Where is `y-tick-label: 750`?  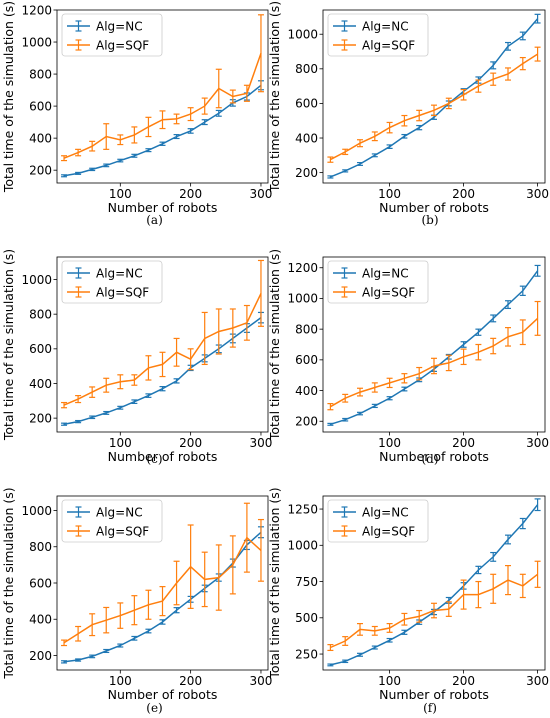 y-tick-label: 750 is located at coordinates (306, 582).